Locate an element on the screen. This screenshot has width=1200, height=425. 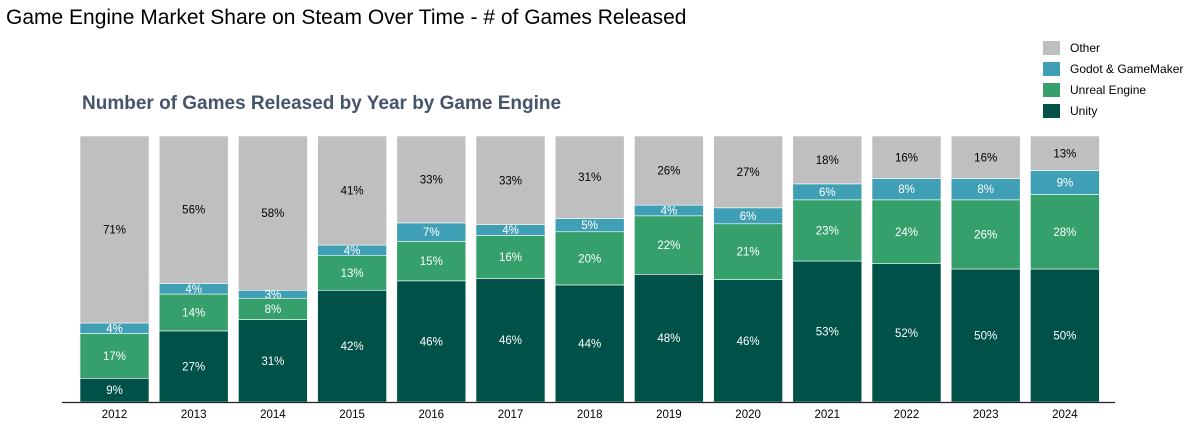
bar-segment-other-2012 is located at coordinates (114, 229).